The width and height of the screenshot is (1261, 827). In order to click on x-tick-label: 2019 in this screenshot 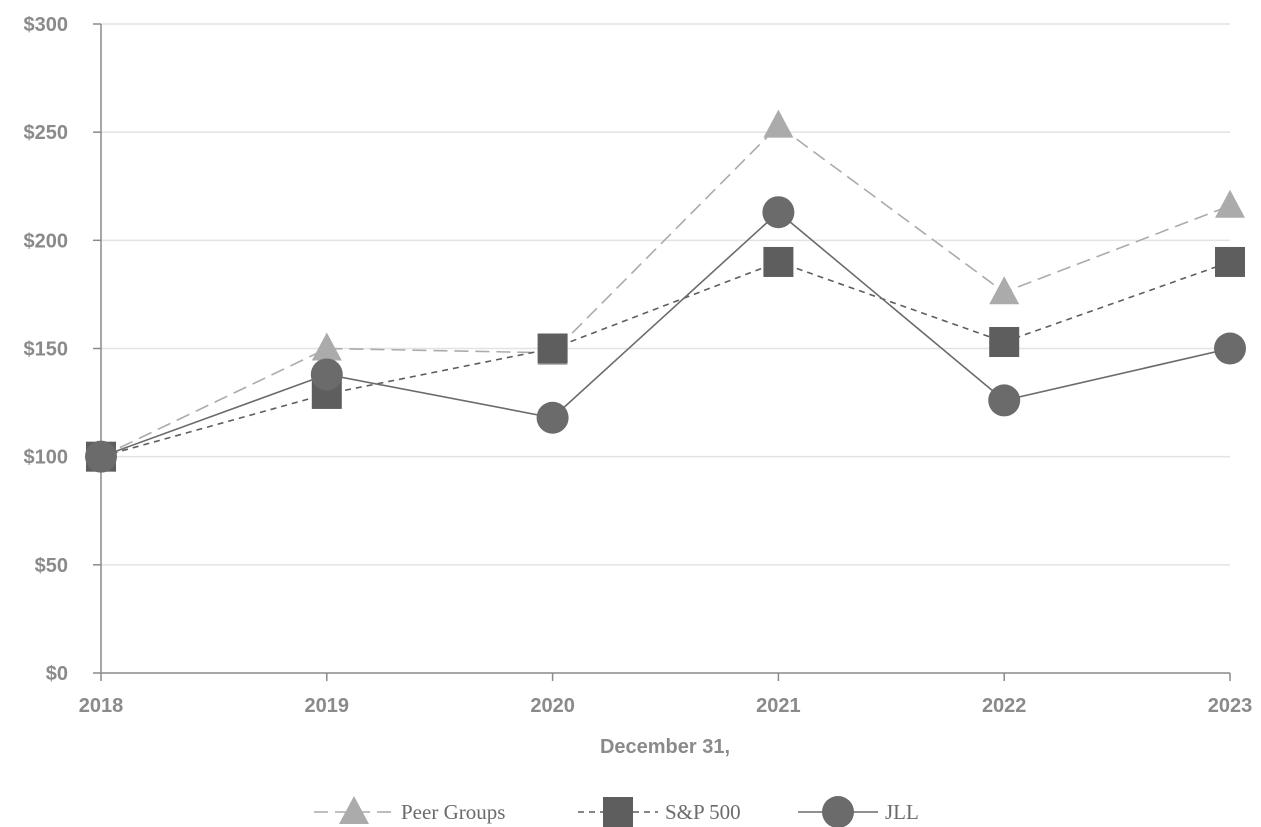, I will do `click(327, 706)`.